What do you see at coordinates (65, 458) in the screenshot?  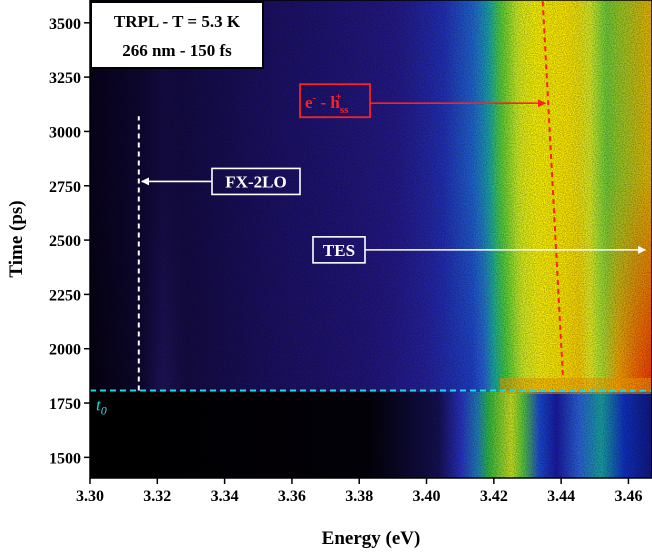 I see `y-tick-label: 1500` at bounding box center [65, 458].